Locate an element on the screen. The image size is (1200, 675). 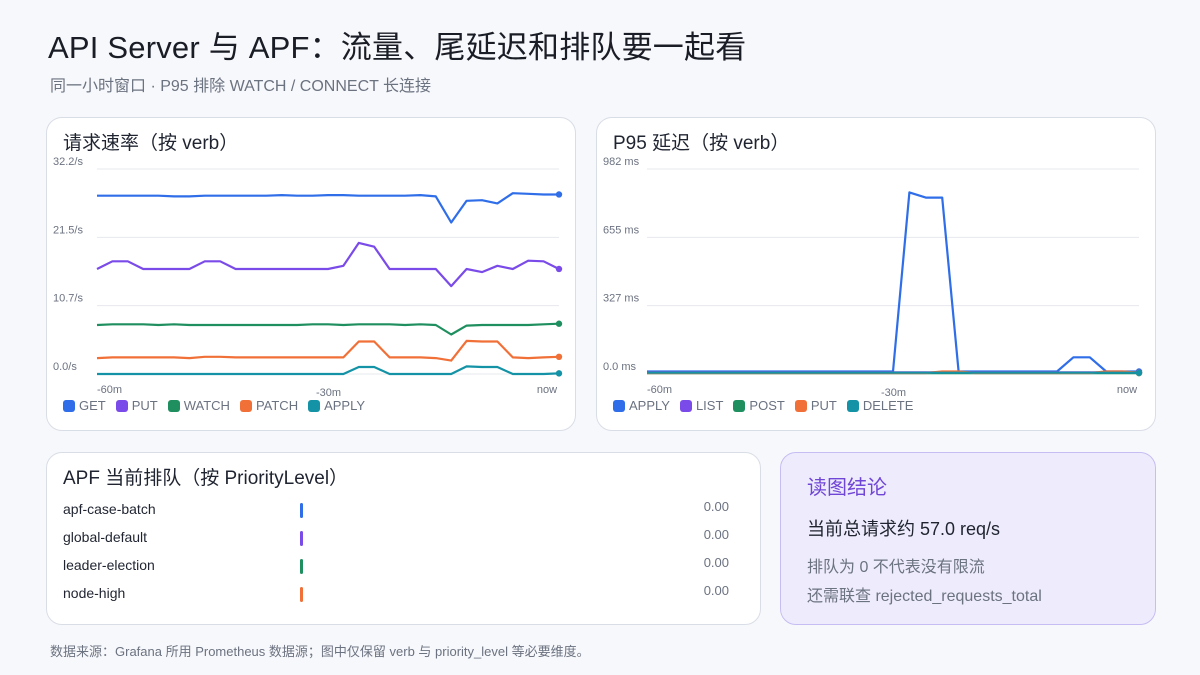
legend-label: LIST is located at coordinates (709, 405).